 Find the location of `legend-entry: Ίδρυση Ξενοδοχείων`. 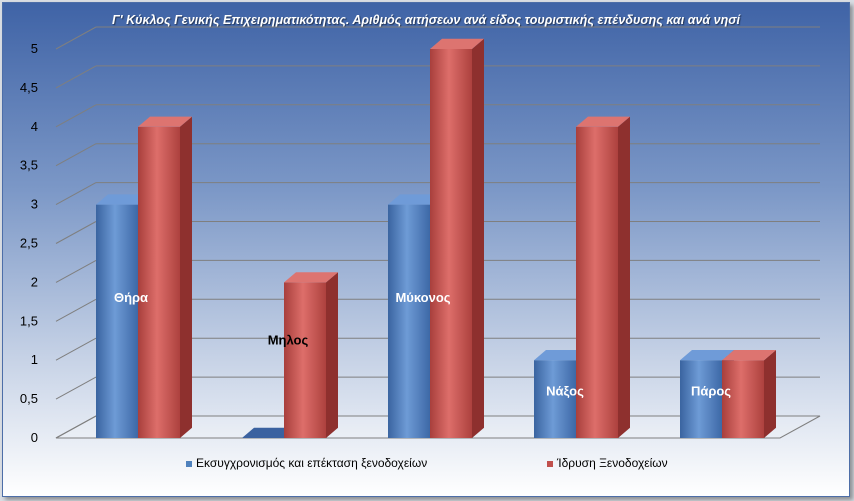

legend-entry: Ίδρυση Ξενοδοχείων is located at coordinates (607, 463).